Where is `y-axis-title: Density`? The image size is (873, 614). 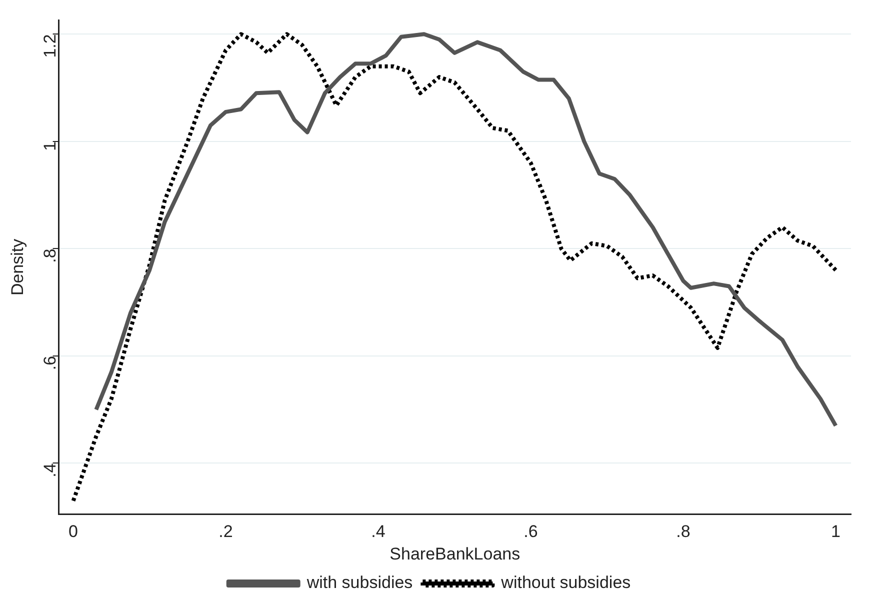 y-axis-title: Density is located at coordinates (17, 267).